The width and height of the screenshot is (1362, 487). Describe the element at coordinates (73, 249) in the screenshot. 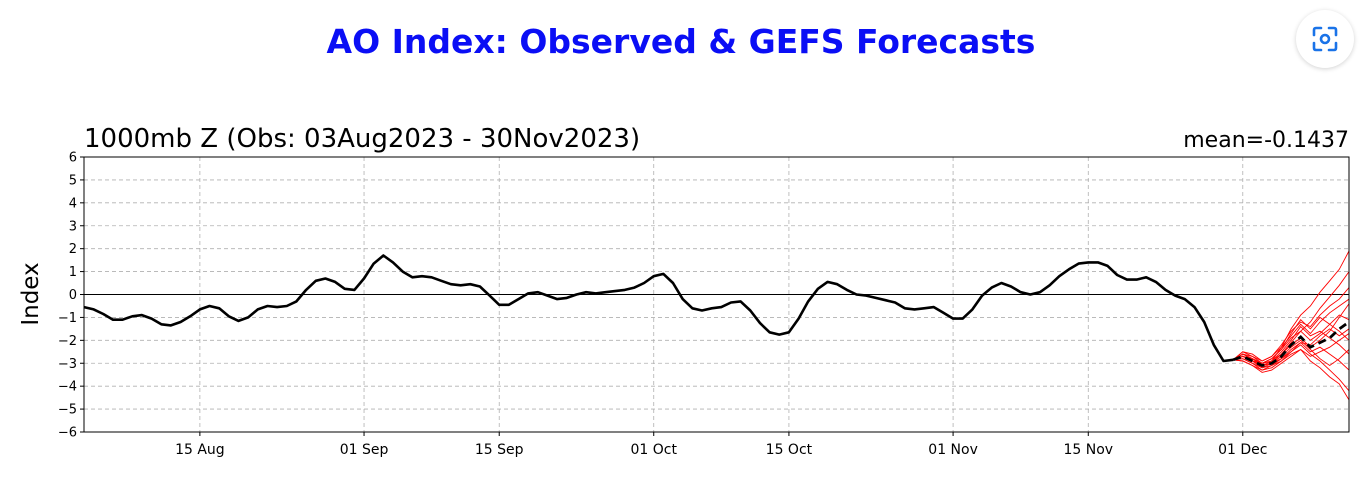

I see `y-tick-label: 2` at that location.